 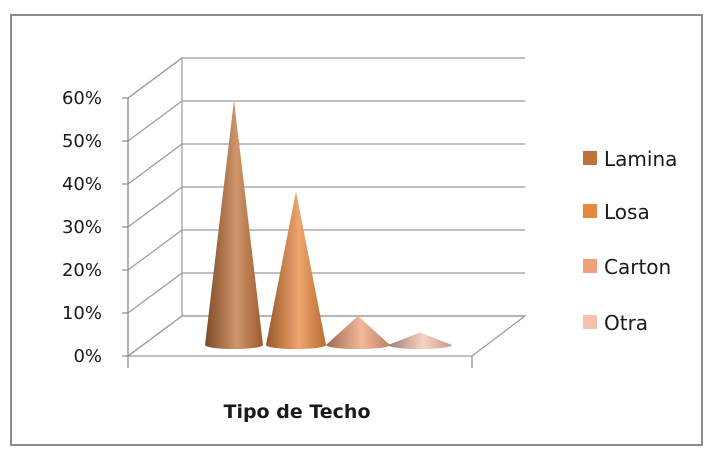 What do you see at coordinates (358, 332) in the screenshot?
I see `cone-carton` at bounding box center [358, 332].